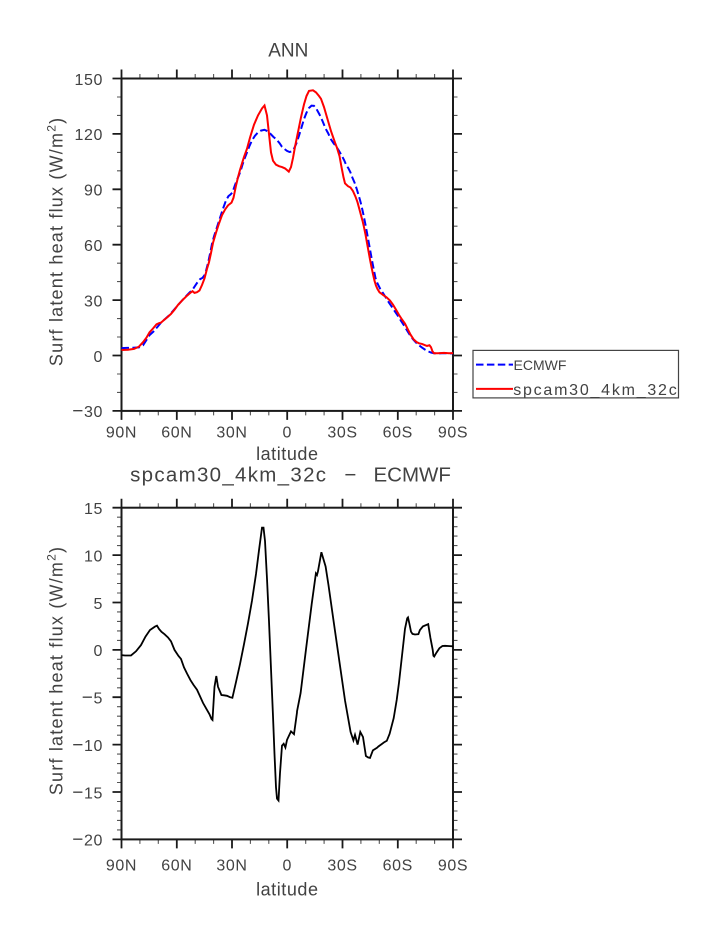 This screenshot has height=940, width=723. Describe the element at coordinates (93, 509) in the screenshot. I see `svg-text: 15` at that location.